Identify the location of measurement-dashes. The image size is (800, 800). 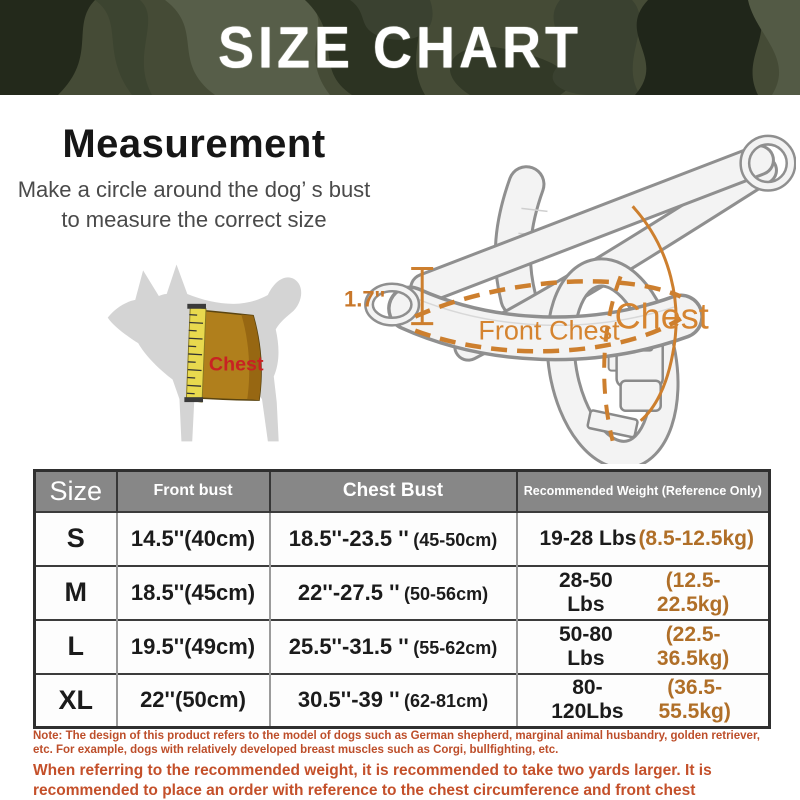
(546, 323).